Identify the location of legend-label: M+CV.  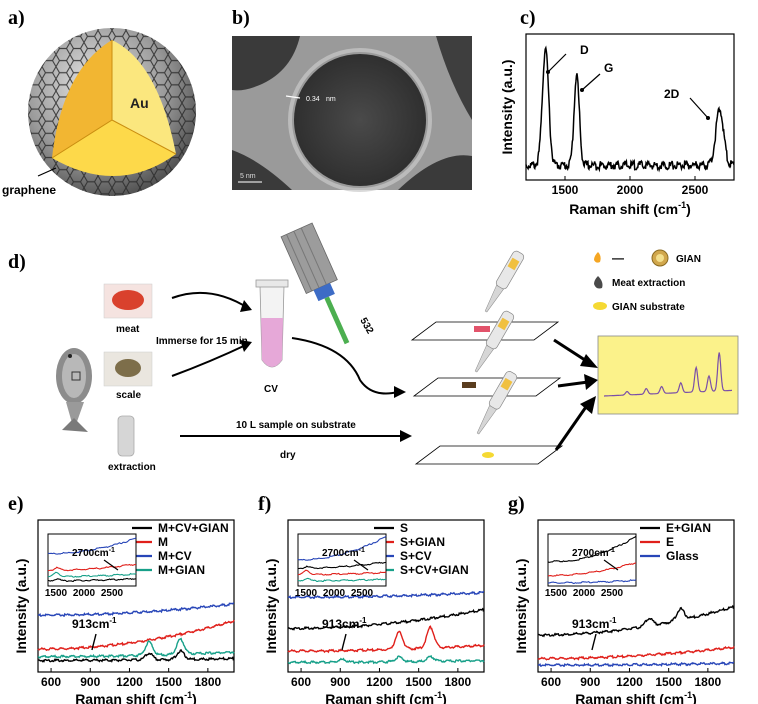
(175, 556).